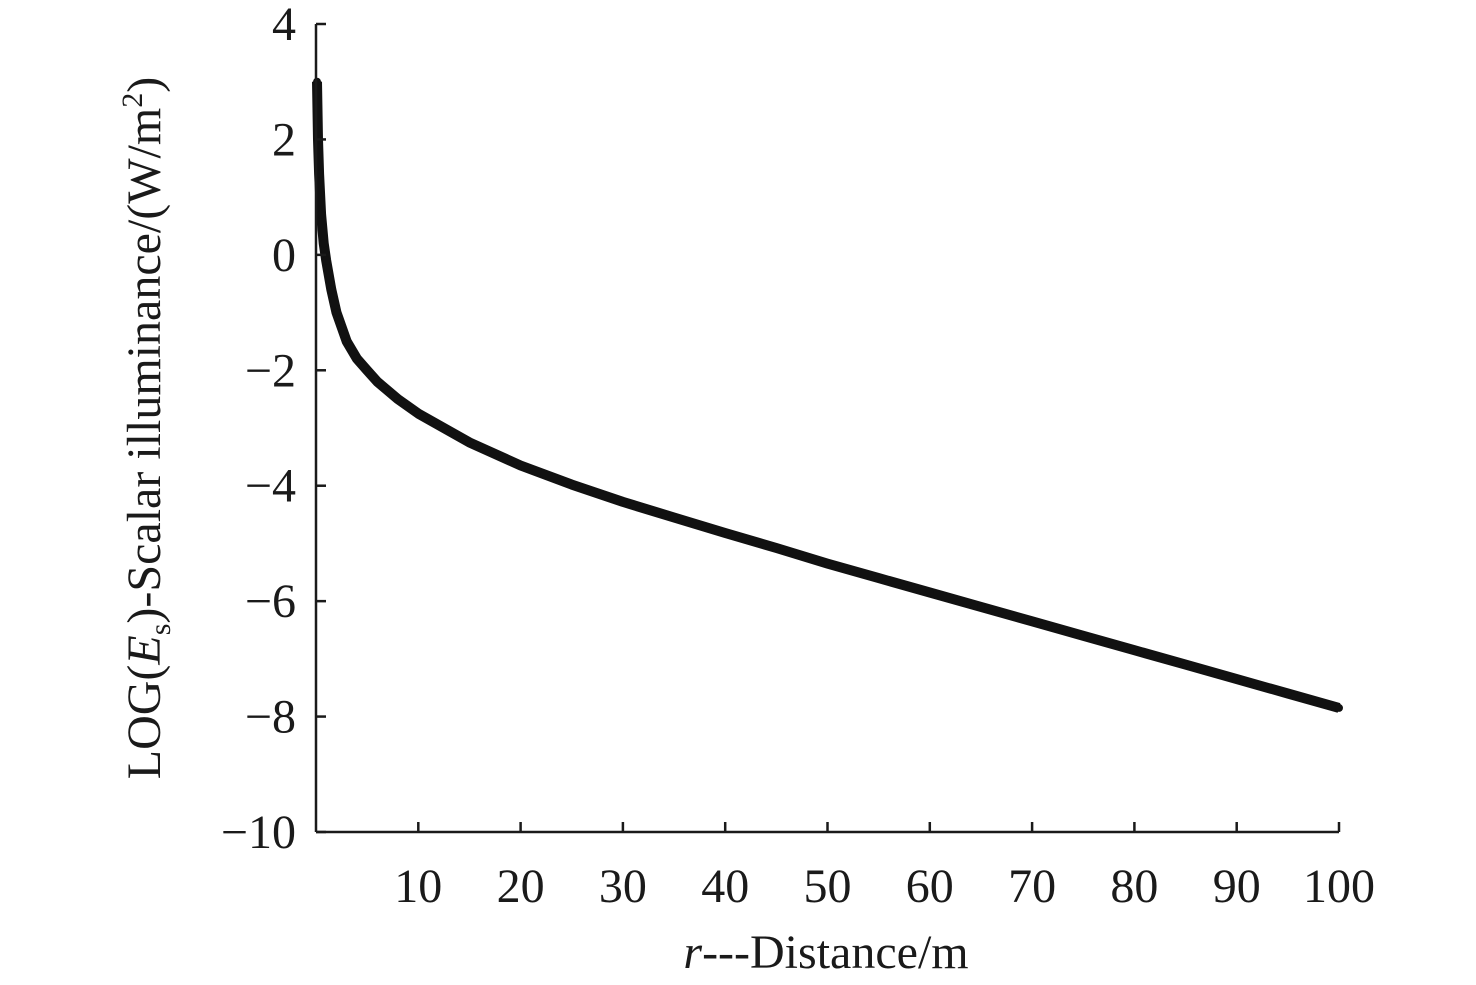 This screenshot has height=985, width=1476. I want to click on x-tick-label: 80, so click(1134, 886).